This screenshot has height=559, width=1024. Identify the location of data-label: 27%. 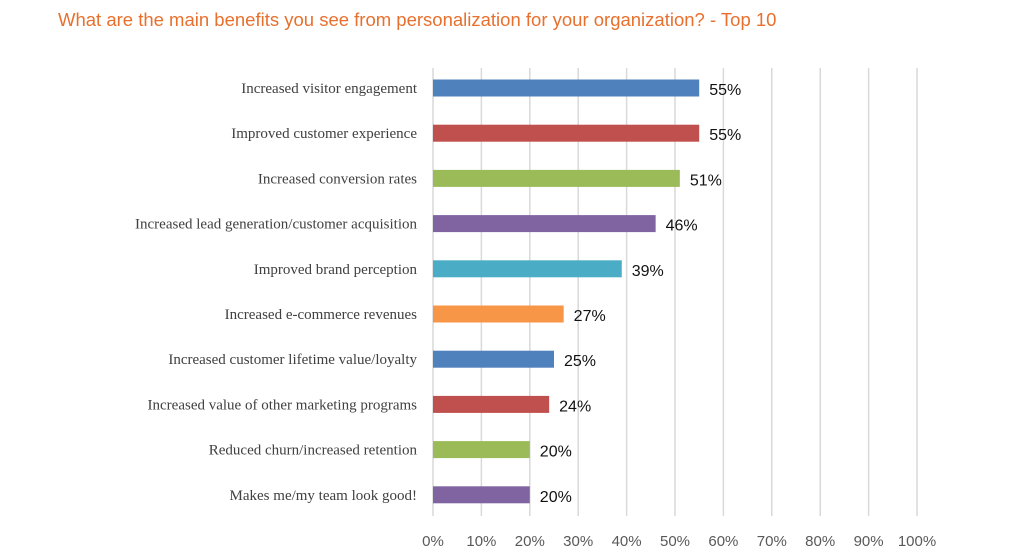
(590, 316).